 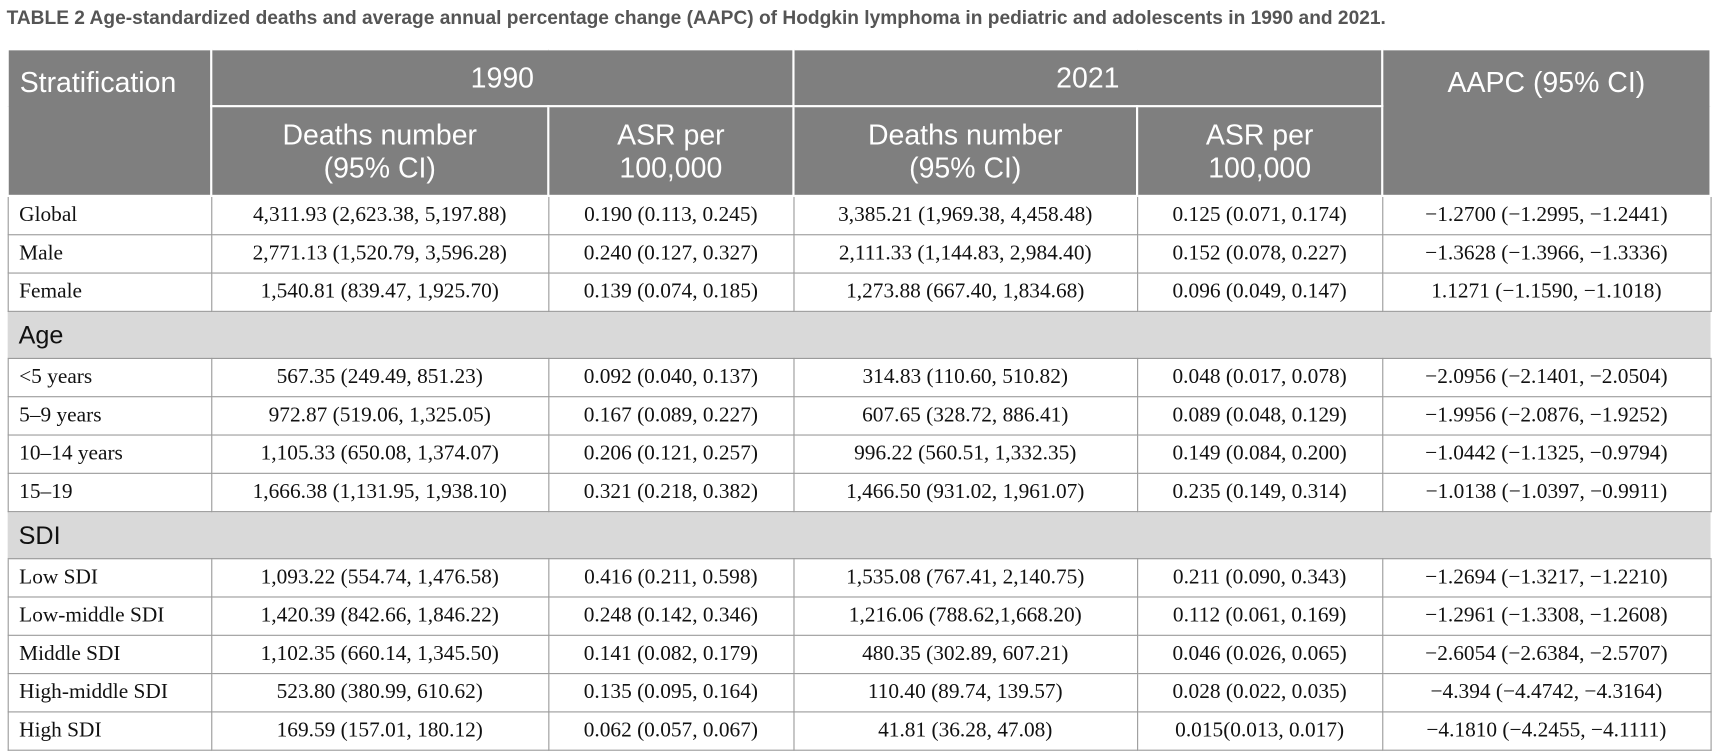 I want to click on data-cell: 1.1271 (−1.1590, −1.1018), so click(x=1546, y=292).